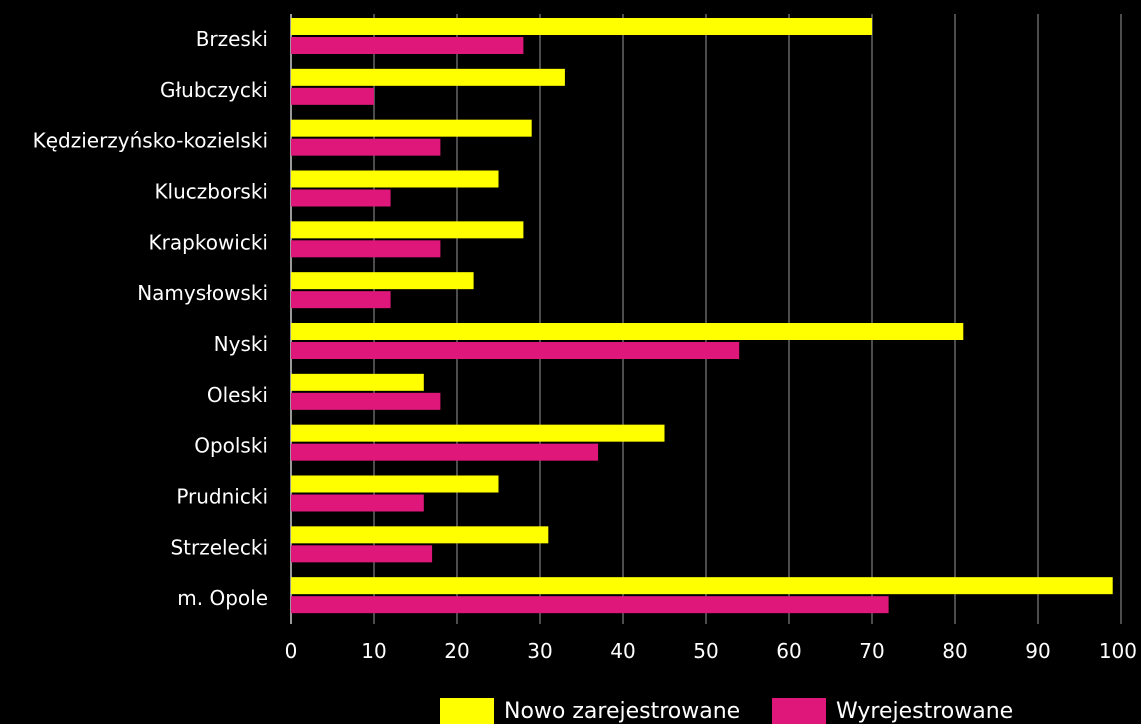 The width and height of the screenshot is (1141, 724). Describe the element at coordinates (222, 598) in the screenshot. I see `category-label: m. Opole` at that location.